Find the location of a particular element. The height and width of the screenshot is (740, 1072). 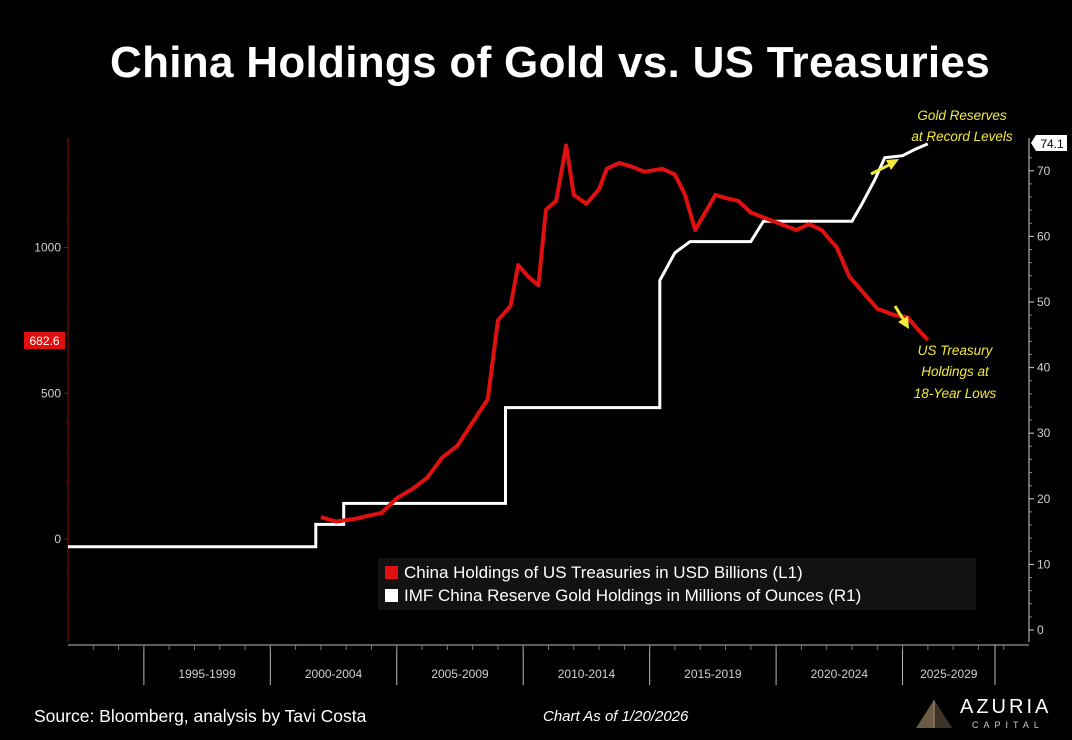

left-tick-label: 0 is located at coordinates (57, 539).